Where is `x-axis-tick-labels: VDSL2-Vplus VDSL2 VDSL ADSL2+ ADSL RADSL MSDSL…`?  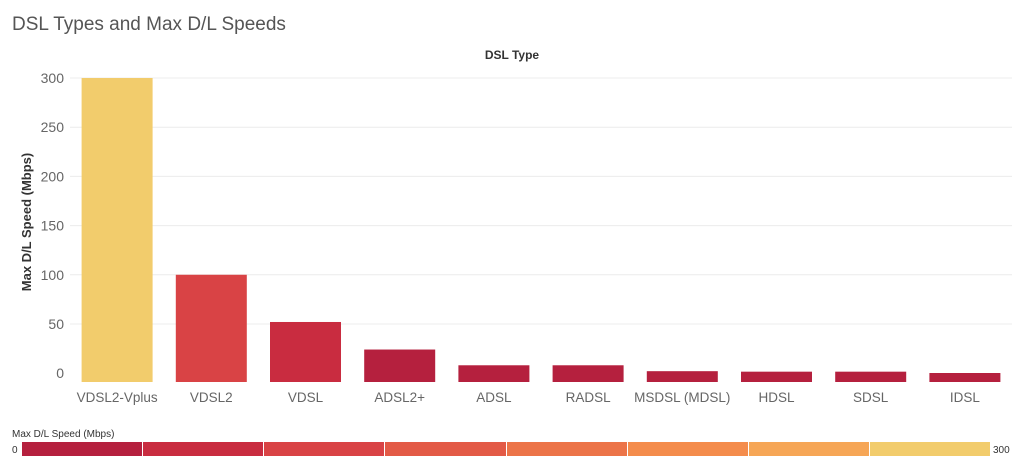 x-axis-tick-labels: VDSL2-Vplus VDSL2 VDSL ADSL2+ ADSL RADSL MSDSL… is located at coordinates (529, 397).